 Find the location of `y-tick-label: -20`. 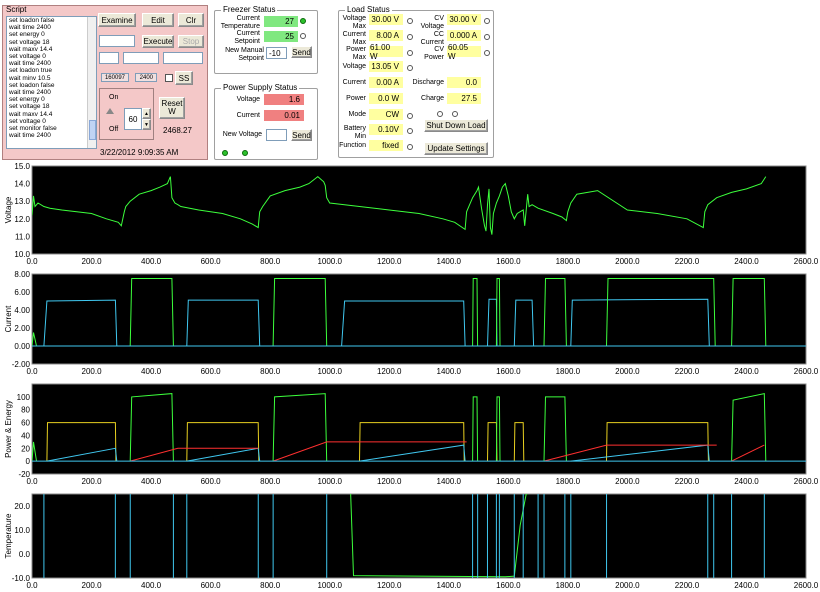

y-tick-label: -20 is located at coordinates (24, 474).